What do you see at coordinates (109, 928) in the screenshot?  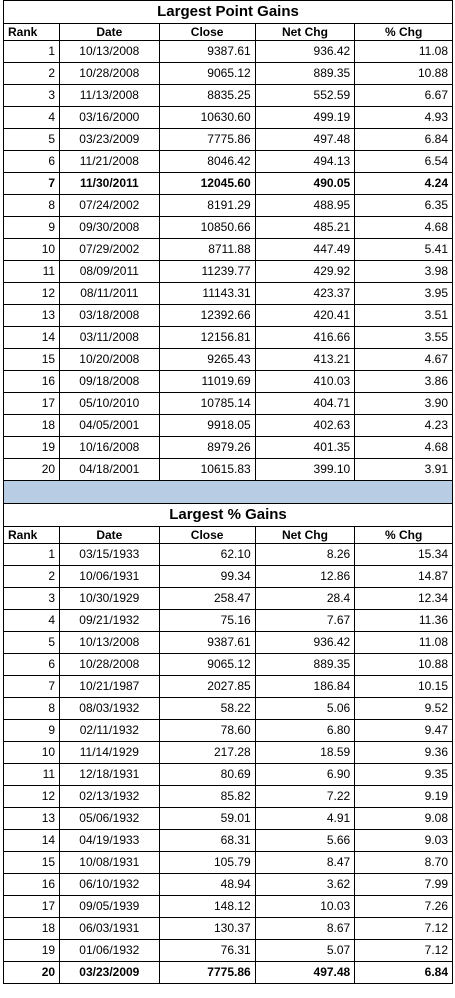 I see `date-cell: 06/03/1931` at bounding box center [109, 928].